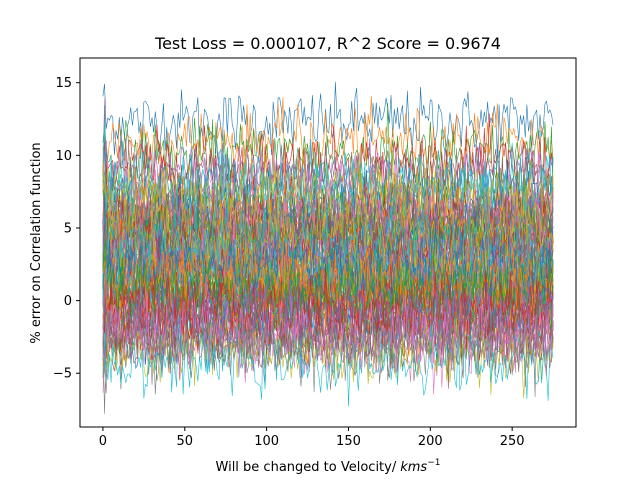 The image size is (640, 480). I want to click on x-tick-label: 0, so click(103, 441).